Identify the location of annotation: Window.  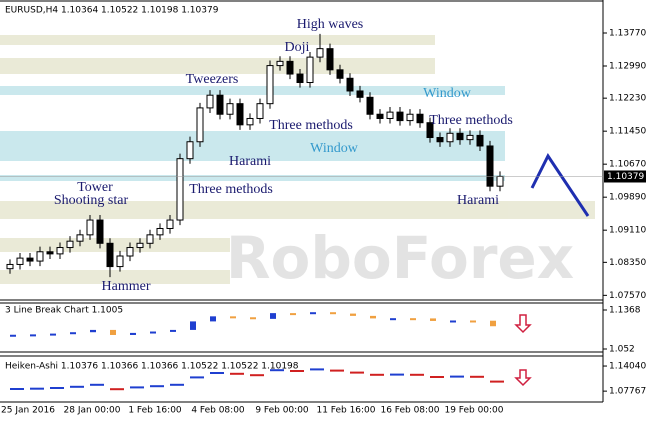
(447, 93).